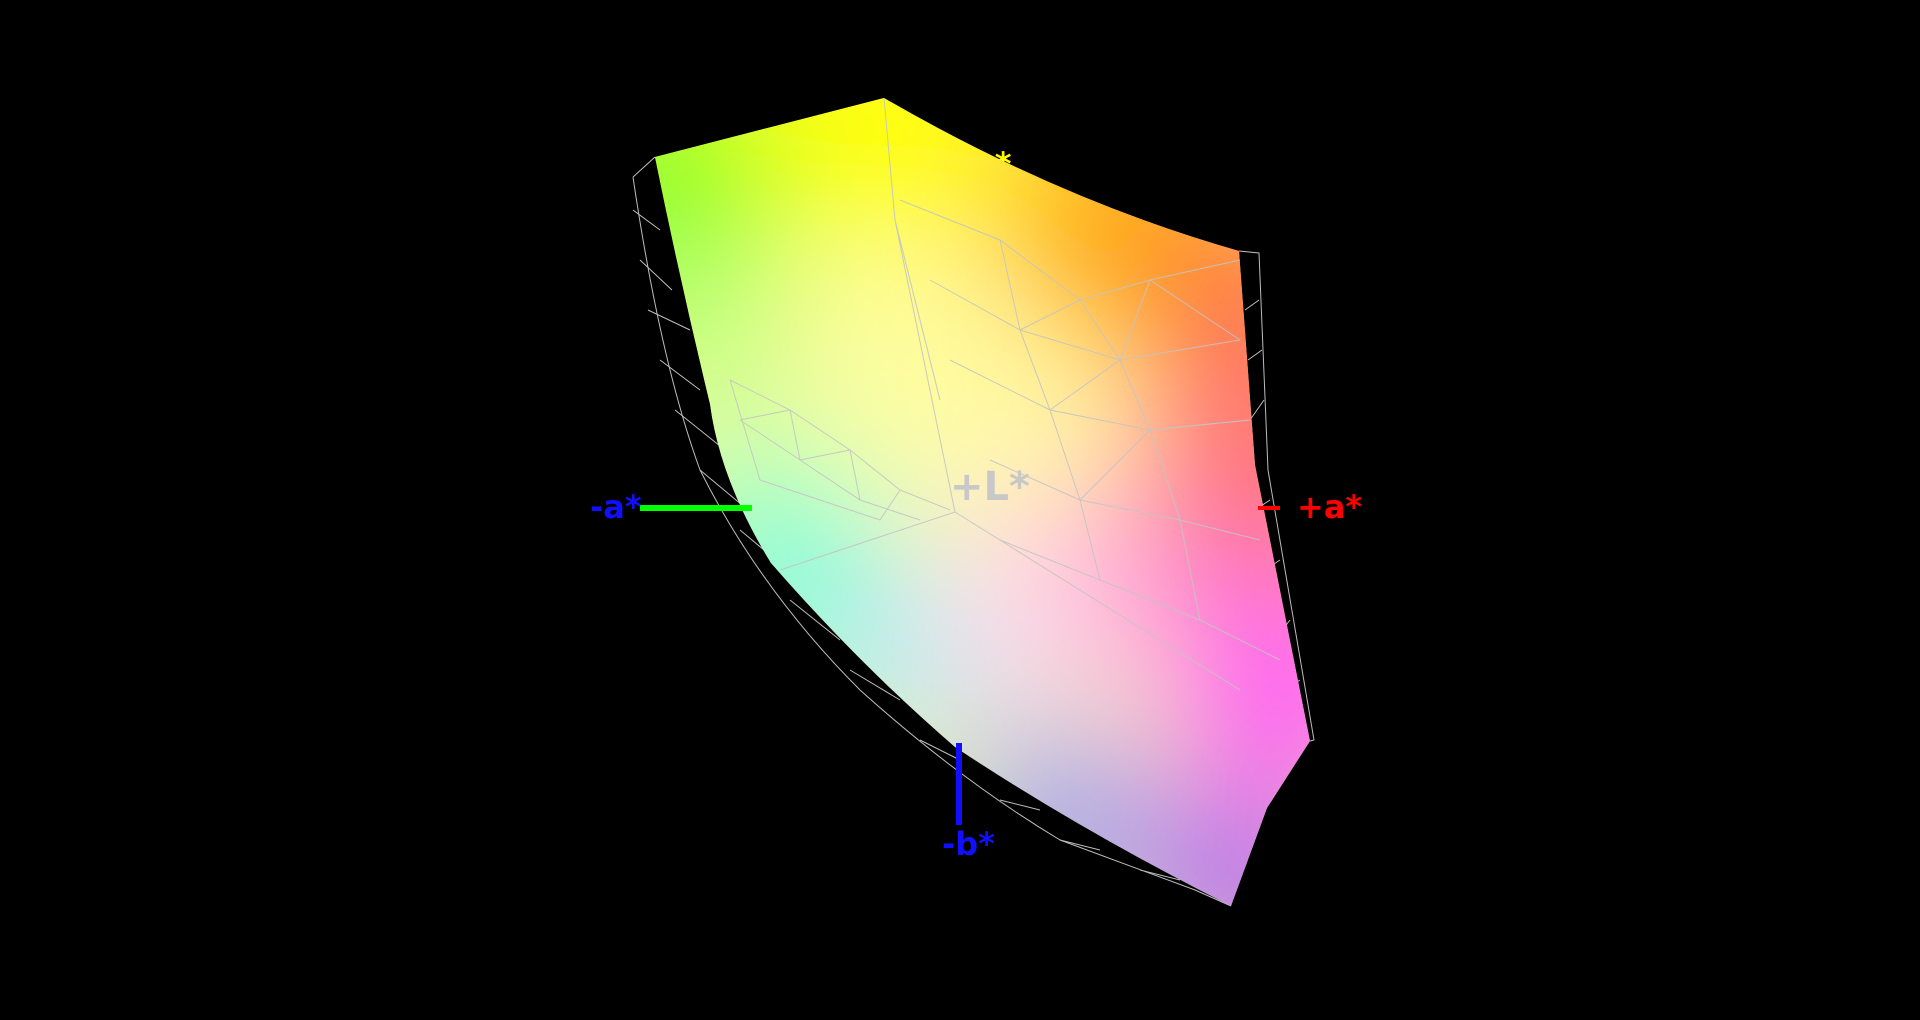  Describe the element at coordinates (968, 844) in the screenshot. I see `axis-label-minus-b: -b*` at that location.